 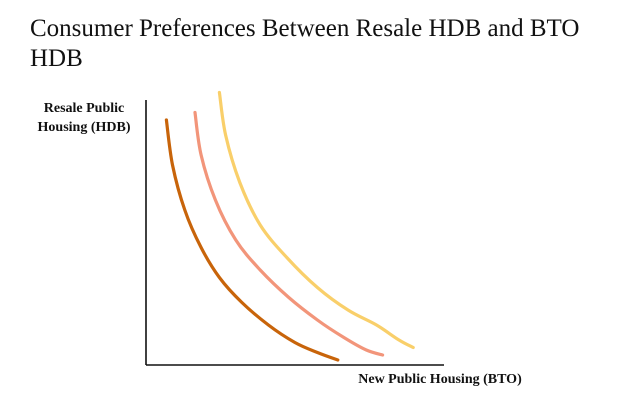 I want to click on y-axis-label-line-1: Resale Public, so click(x=84, y=108).